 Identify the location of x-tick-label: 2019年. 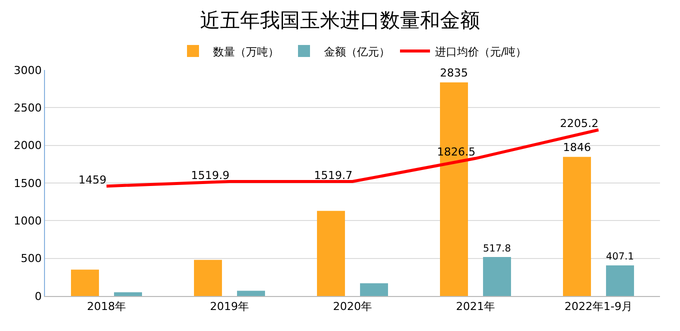
(229, 307).